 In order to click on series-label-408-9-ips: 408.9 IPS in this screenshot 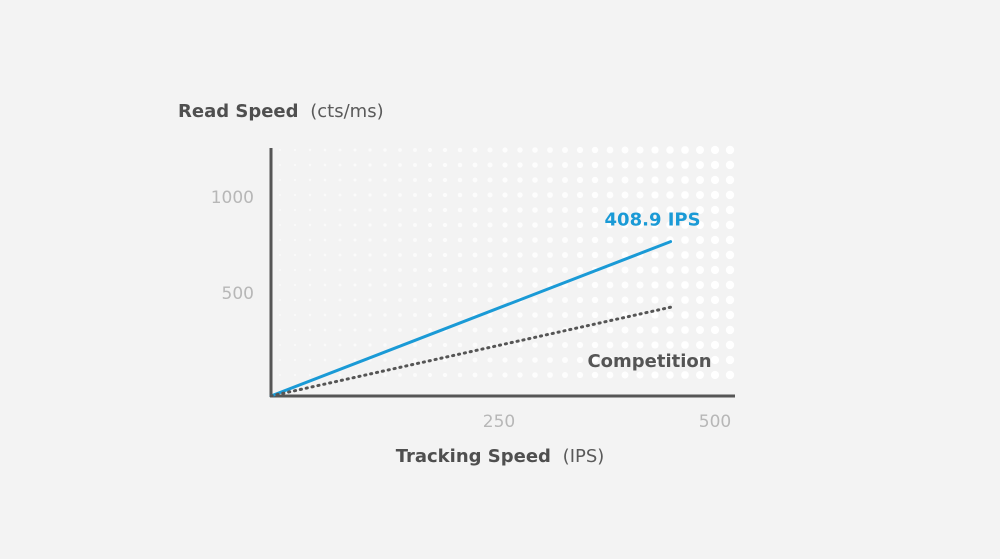, I will do `click(653, 220)`.